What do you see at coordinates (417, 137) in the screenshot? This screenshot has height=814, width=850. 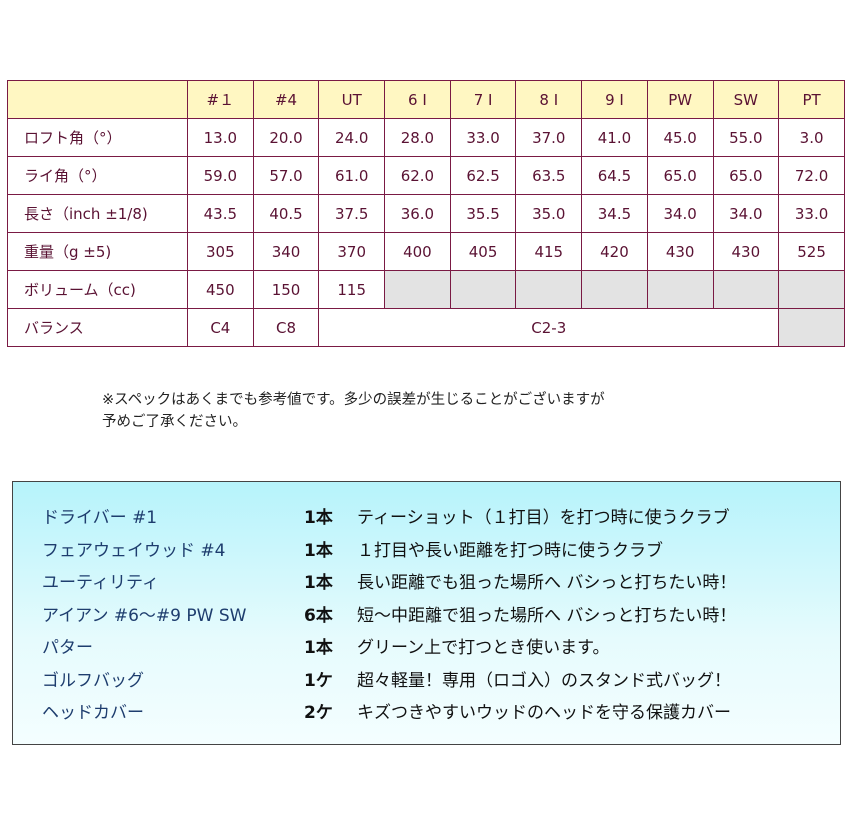 I see `cell: 28.0` at bounding box center [417, 137].